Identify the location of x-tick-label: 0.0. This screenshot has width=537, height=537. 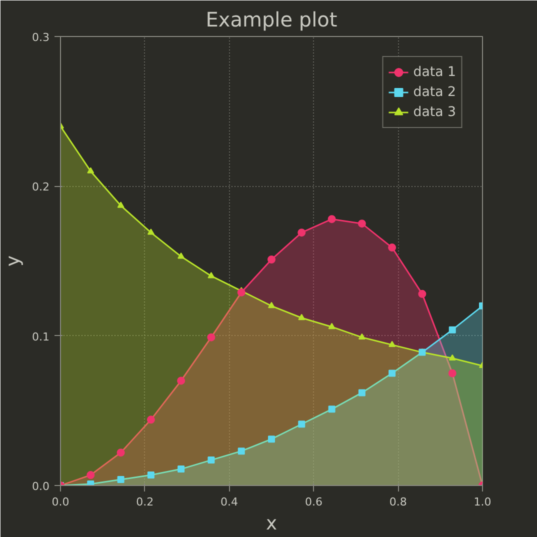
(61, 502).